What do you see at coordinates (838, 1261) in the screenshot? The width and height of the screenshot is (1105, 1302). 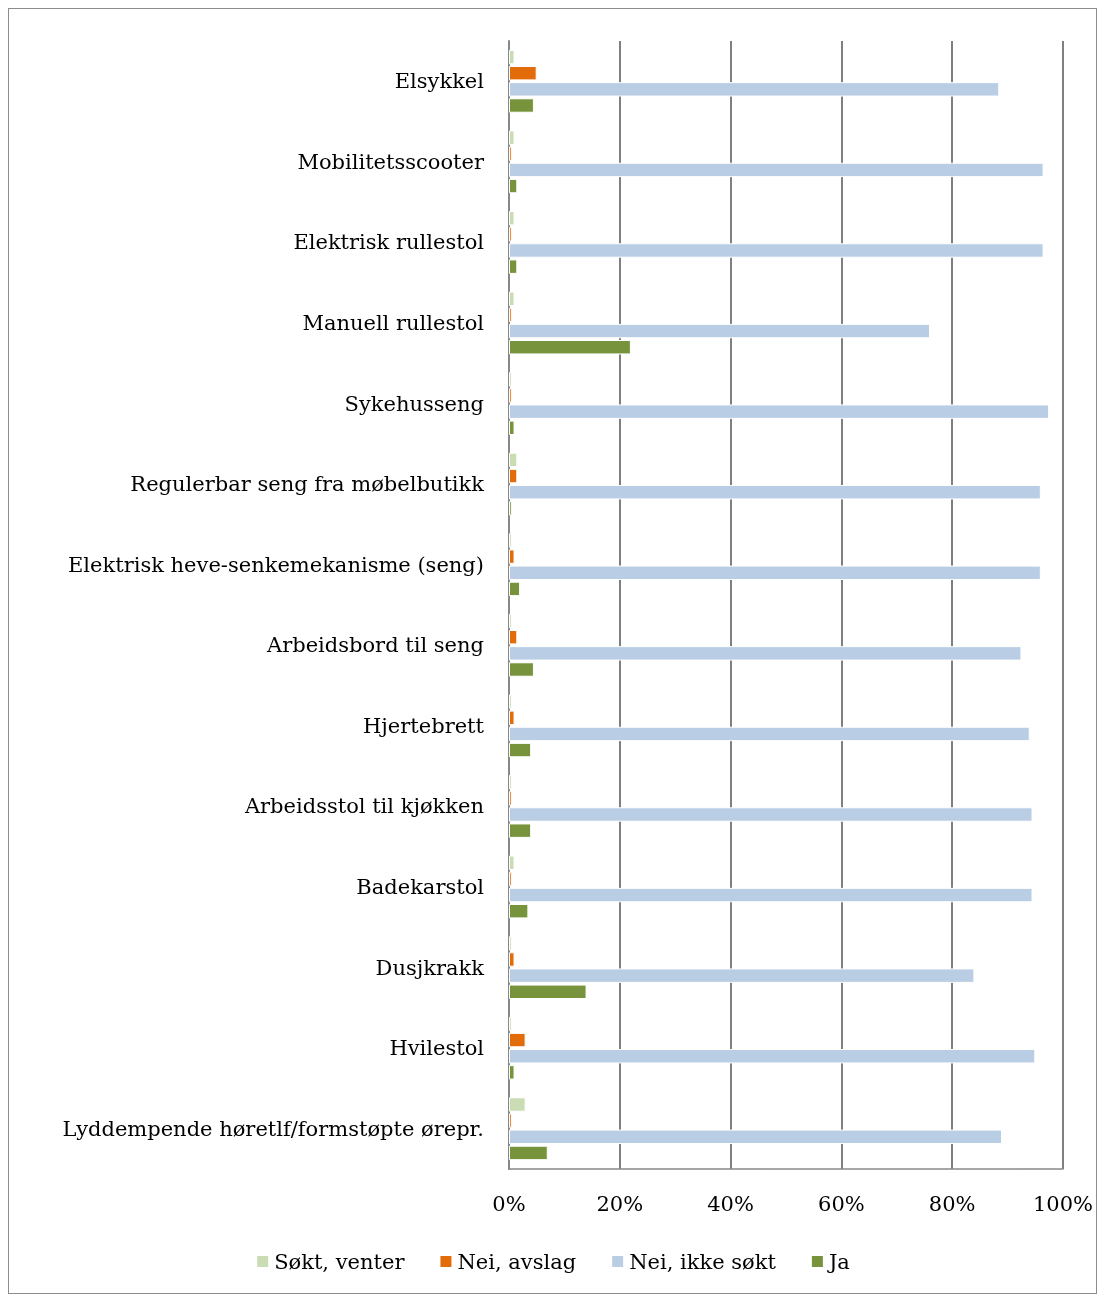 I see `legend-label: Ja` at bounding box center [838, 1261].